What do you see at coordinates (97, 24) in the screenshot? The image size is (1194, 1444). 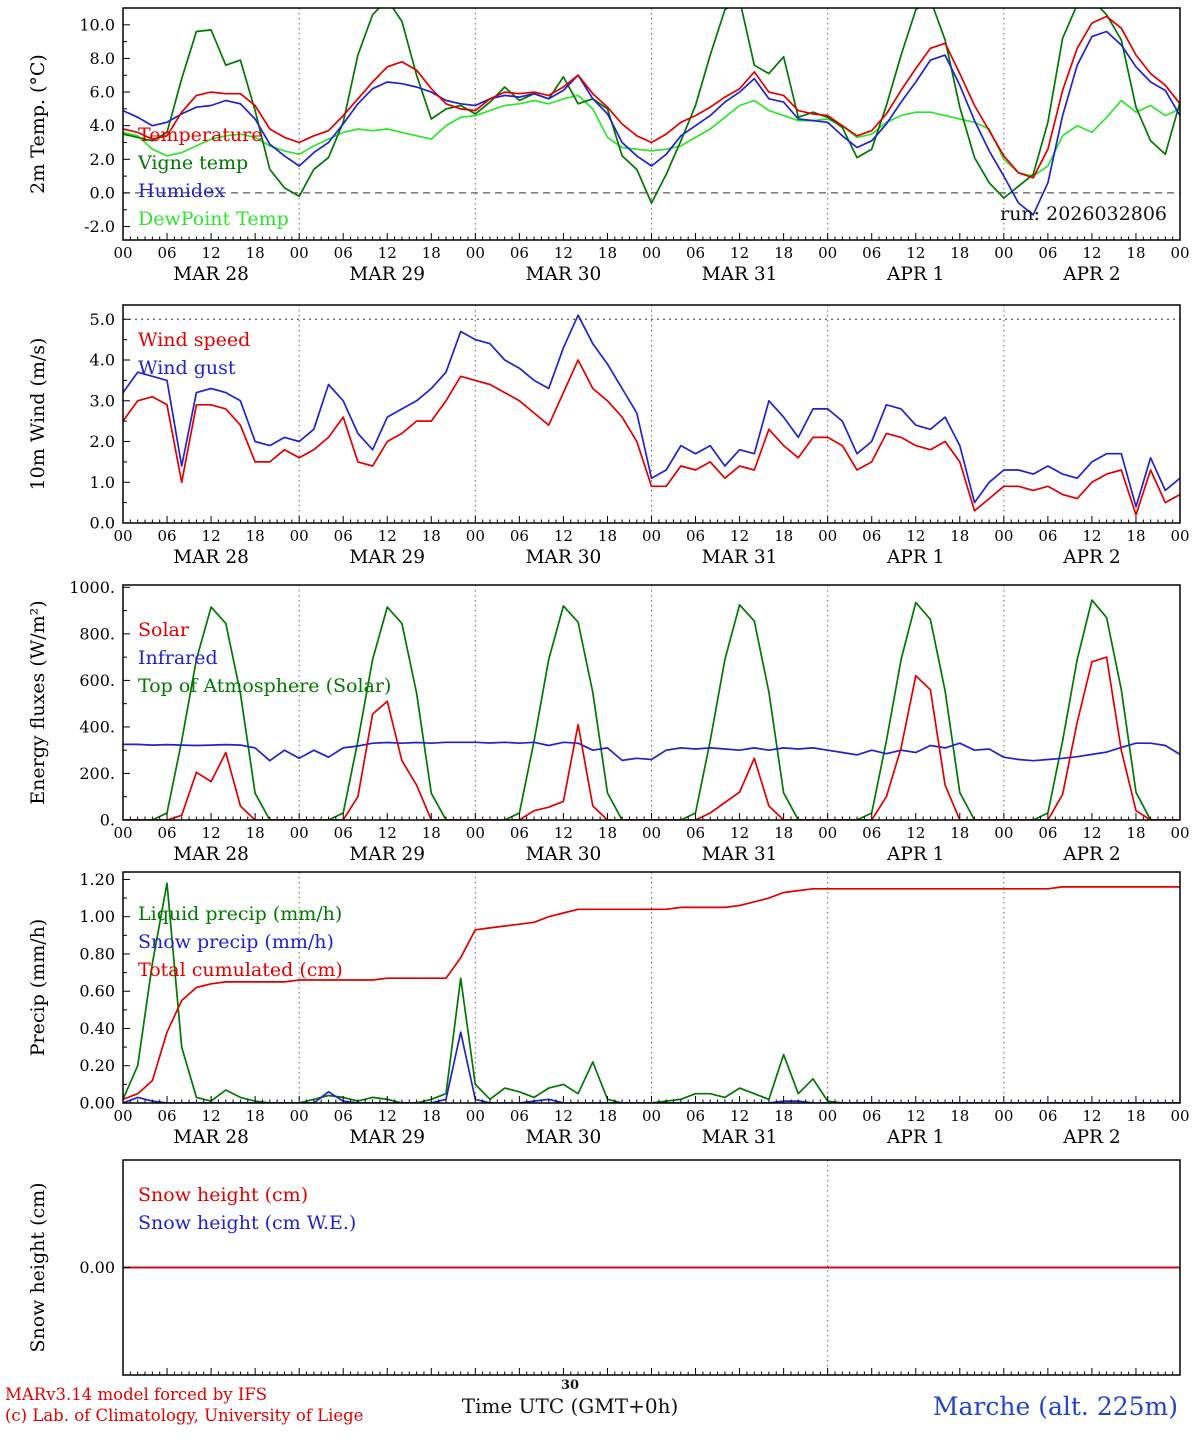 I see `y-tick-label: 10.0` at bounding box center [97, 24].